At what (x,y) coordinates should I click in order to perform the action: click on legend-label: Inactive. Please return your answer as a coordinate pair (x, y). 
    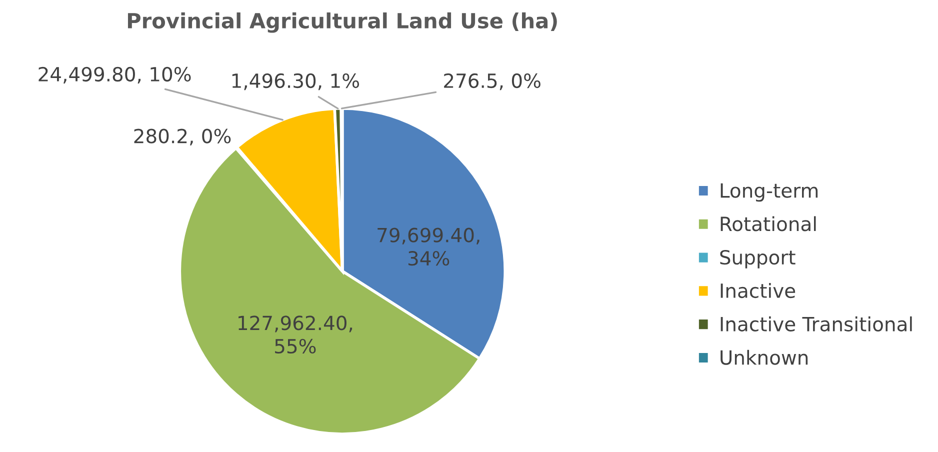
    Looking at the image, I should click on (758, 290).